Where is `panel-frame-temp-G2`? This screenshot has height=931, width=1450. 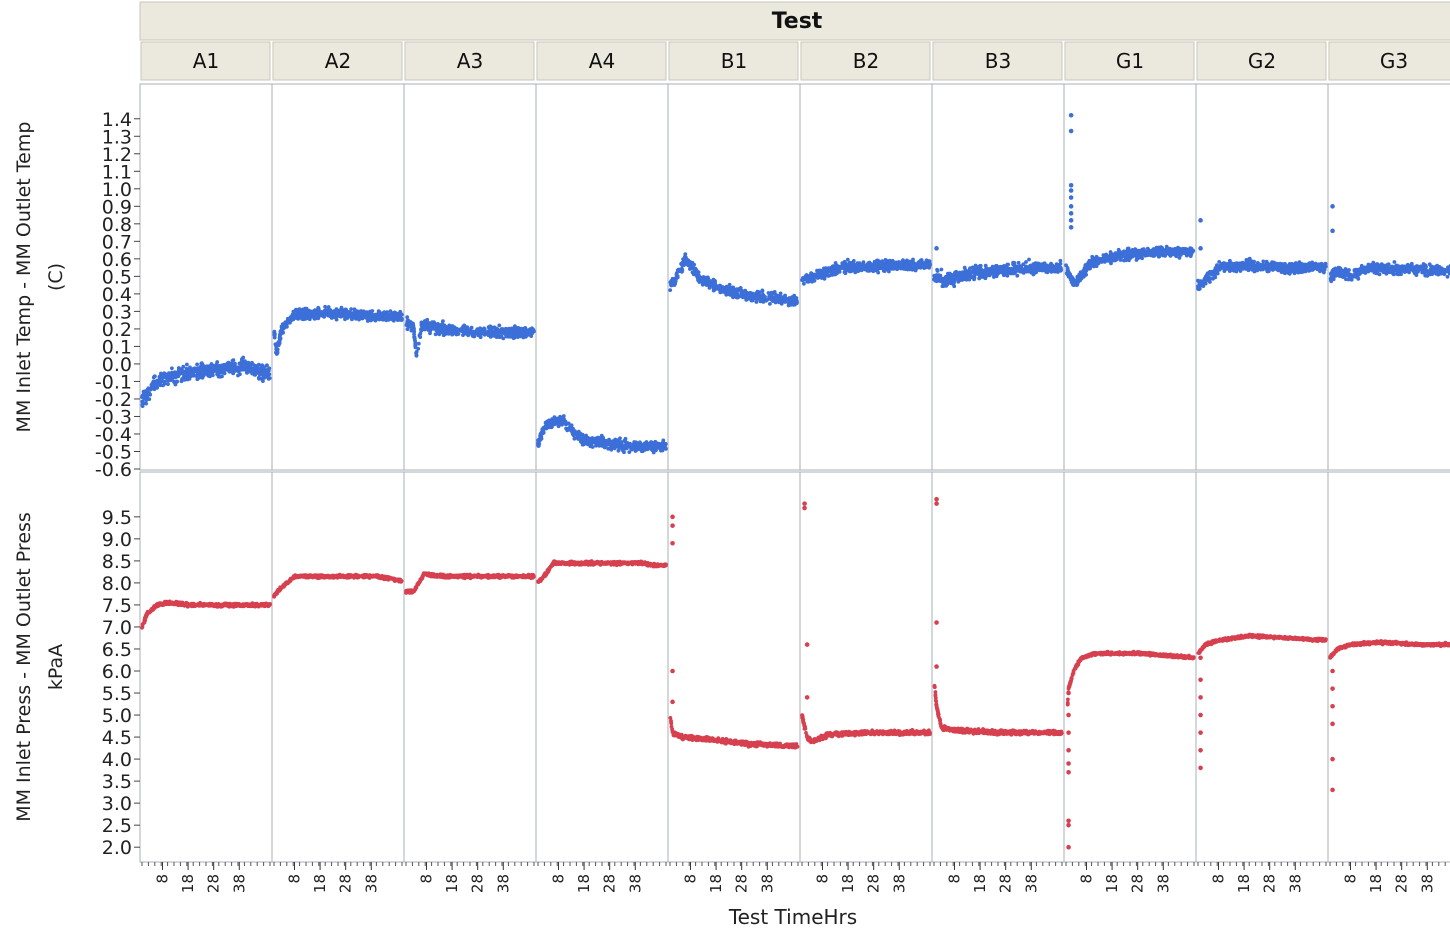 panel-frame-temp-G2 is located at coordinates (1262, 277).